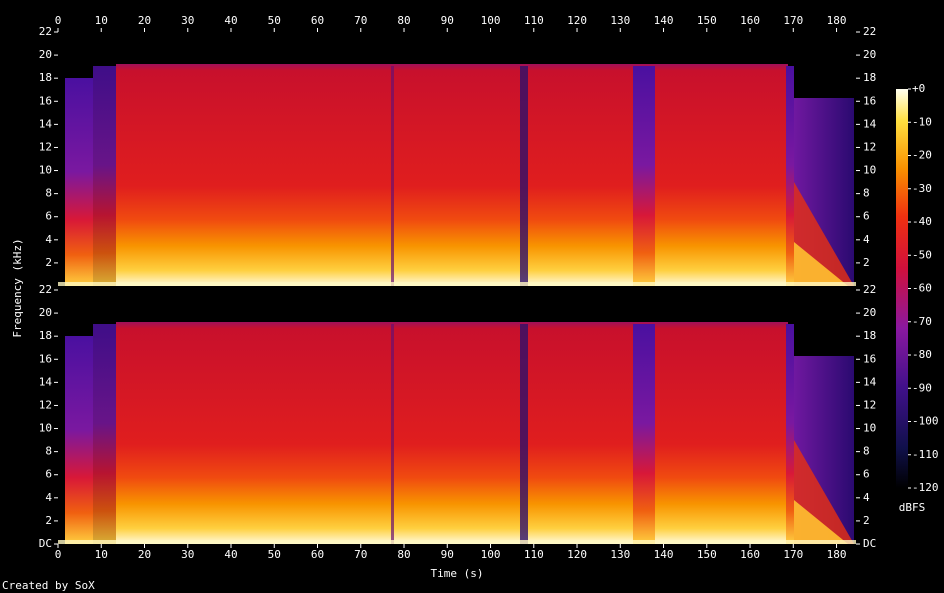  Describe the element at coordinates (317, 20) in the screenshot. I see `x-tick-label-top: 60` at that location.